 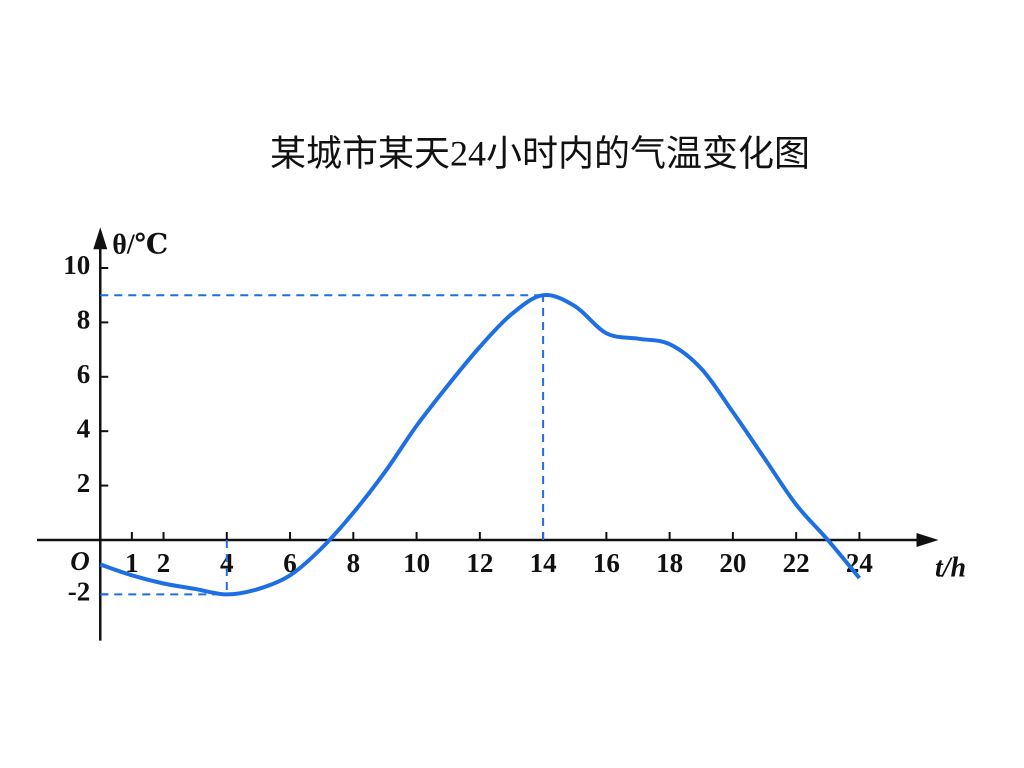 I want to click on chart-title: 某城市某天24小时内的气温变化图, so click(x=540, y=153).